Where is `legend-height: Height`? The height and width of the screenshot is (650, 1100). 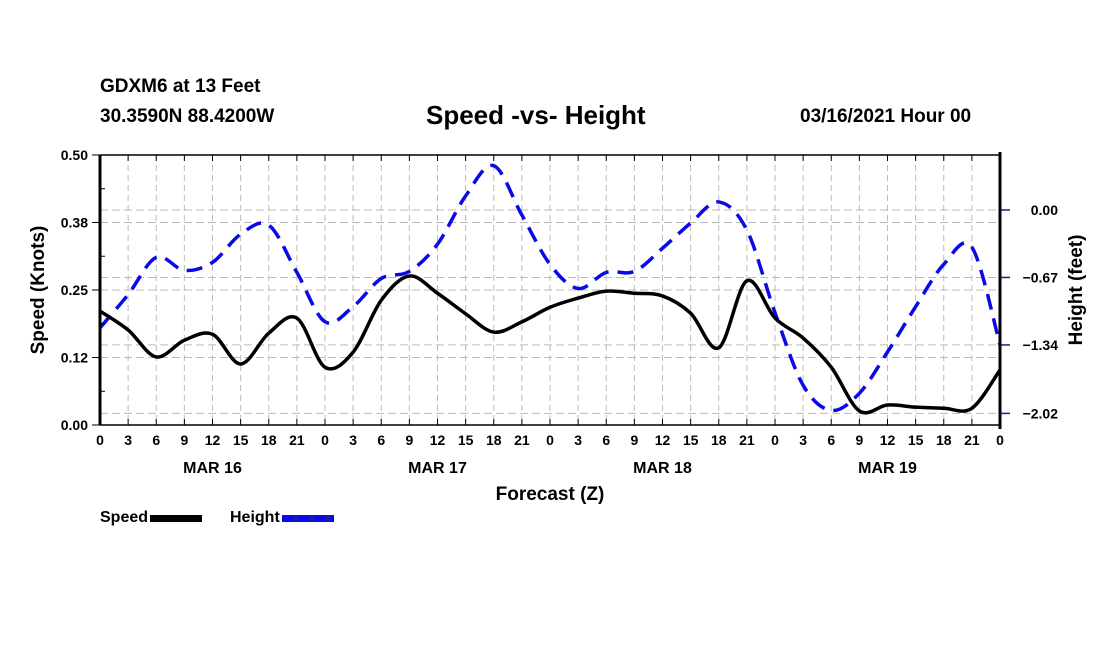 legend-height: Height is located at coordinates (282, 518).